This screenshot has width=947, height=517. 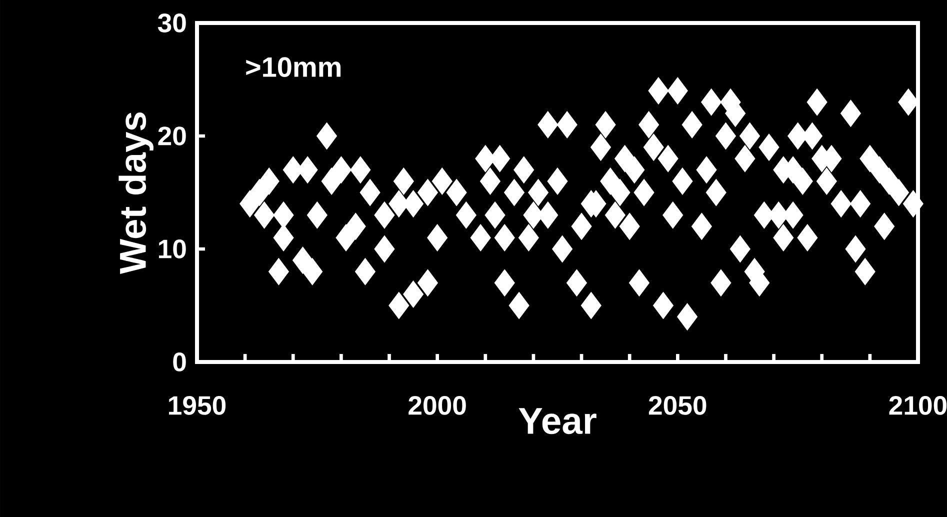 I want to click on annotation: >10mm, so click(x=293, y=67).